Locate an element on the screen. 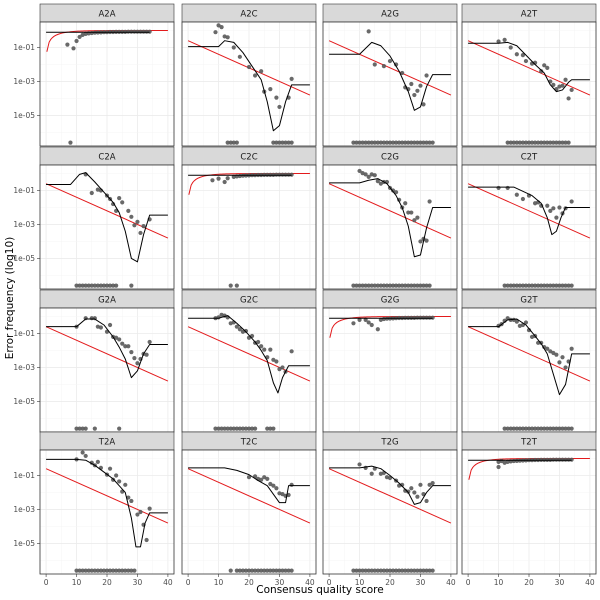 Image resolution: width=600 pixels, height=600 pixels. plot-area-a2c is located at coordinates (249, 84).